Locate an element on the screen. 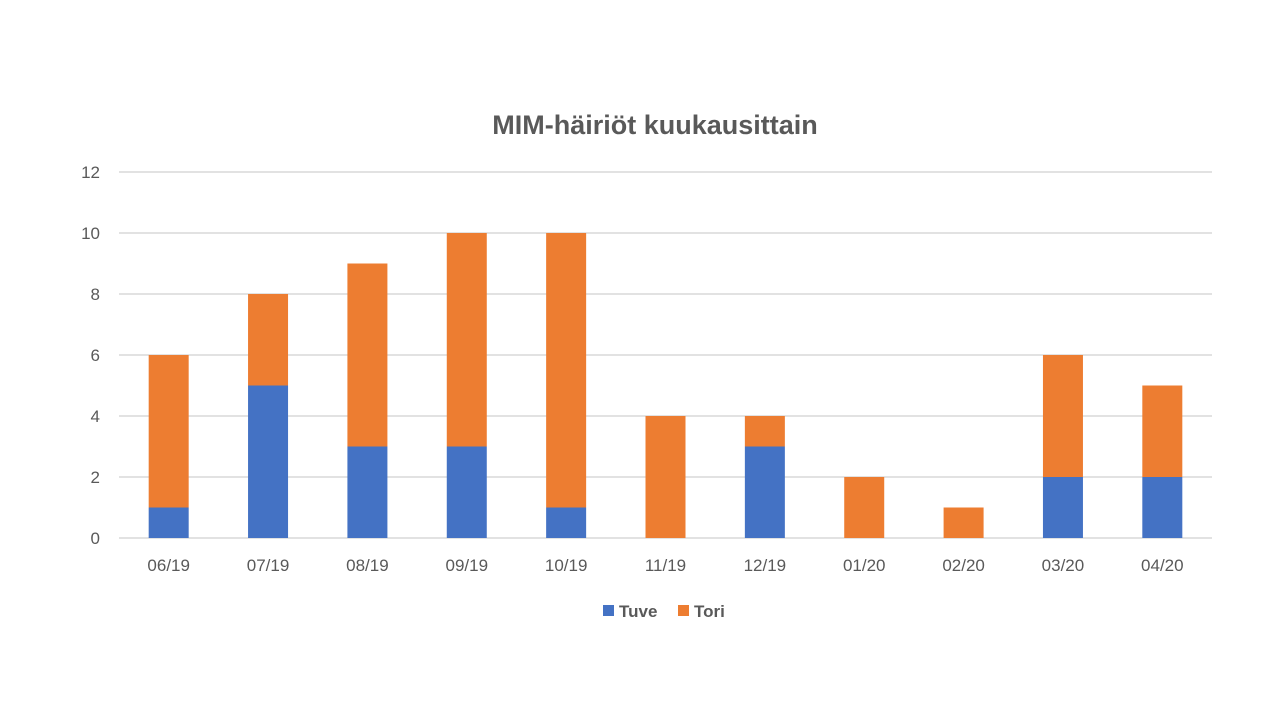  y-tick-label: 2 is located at coordinates (95, 477).